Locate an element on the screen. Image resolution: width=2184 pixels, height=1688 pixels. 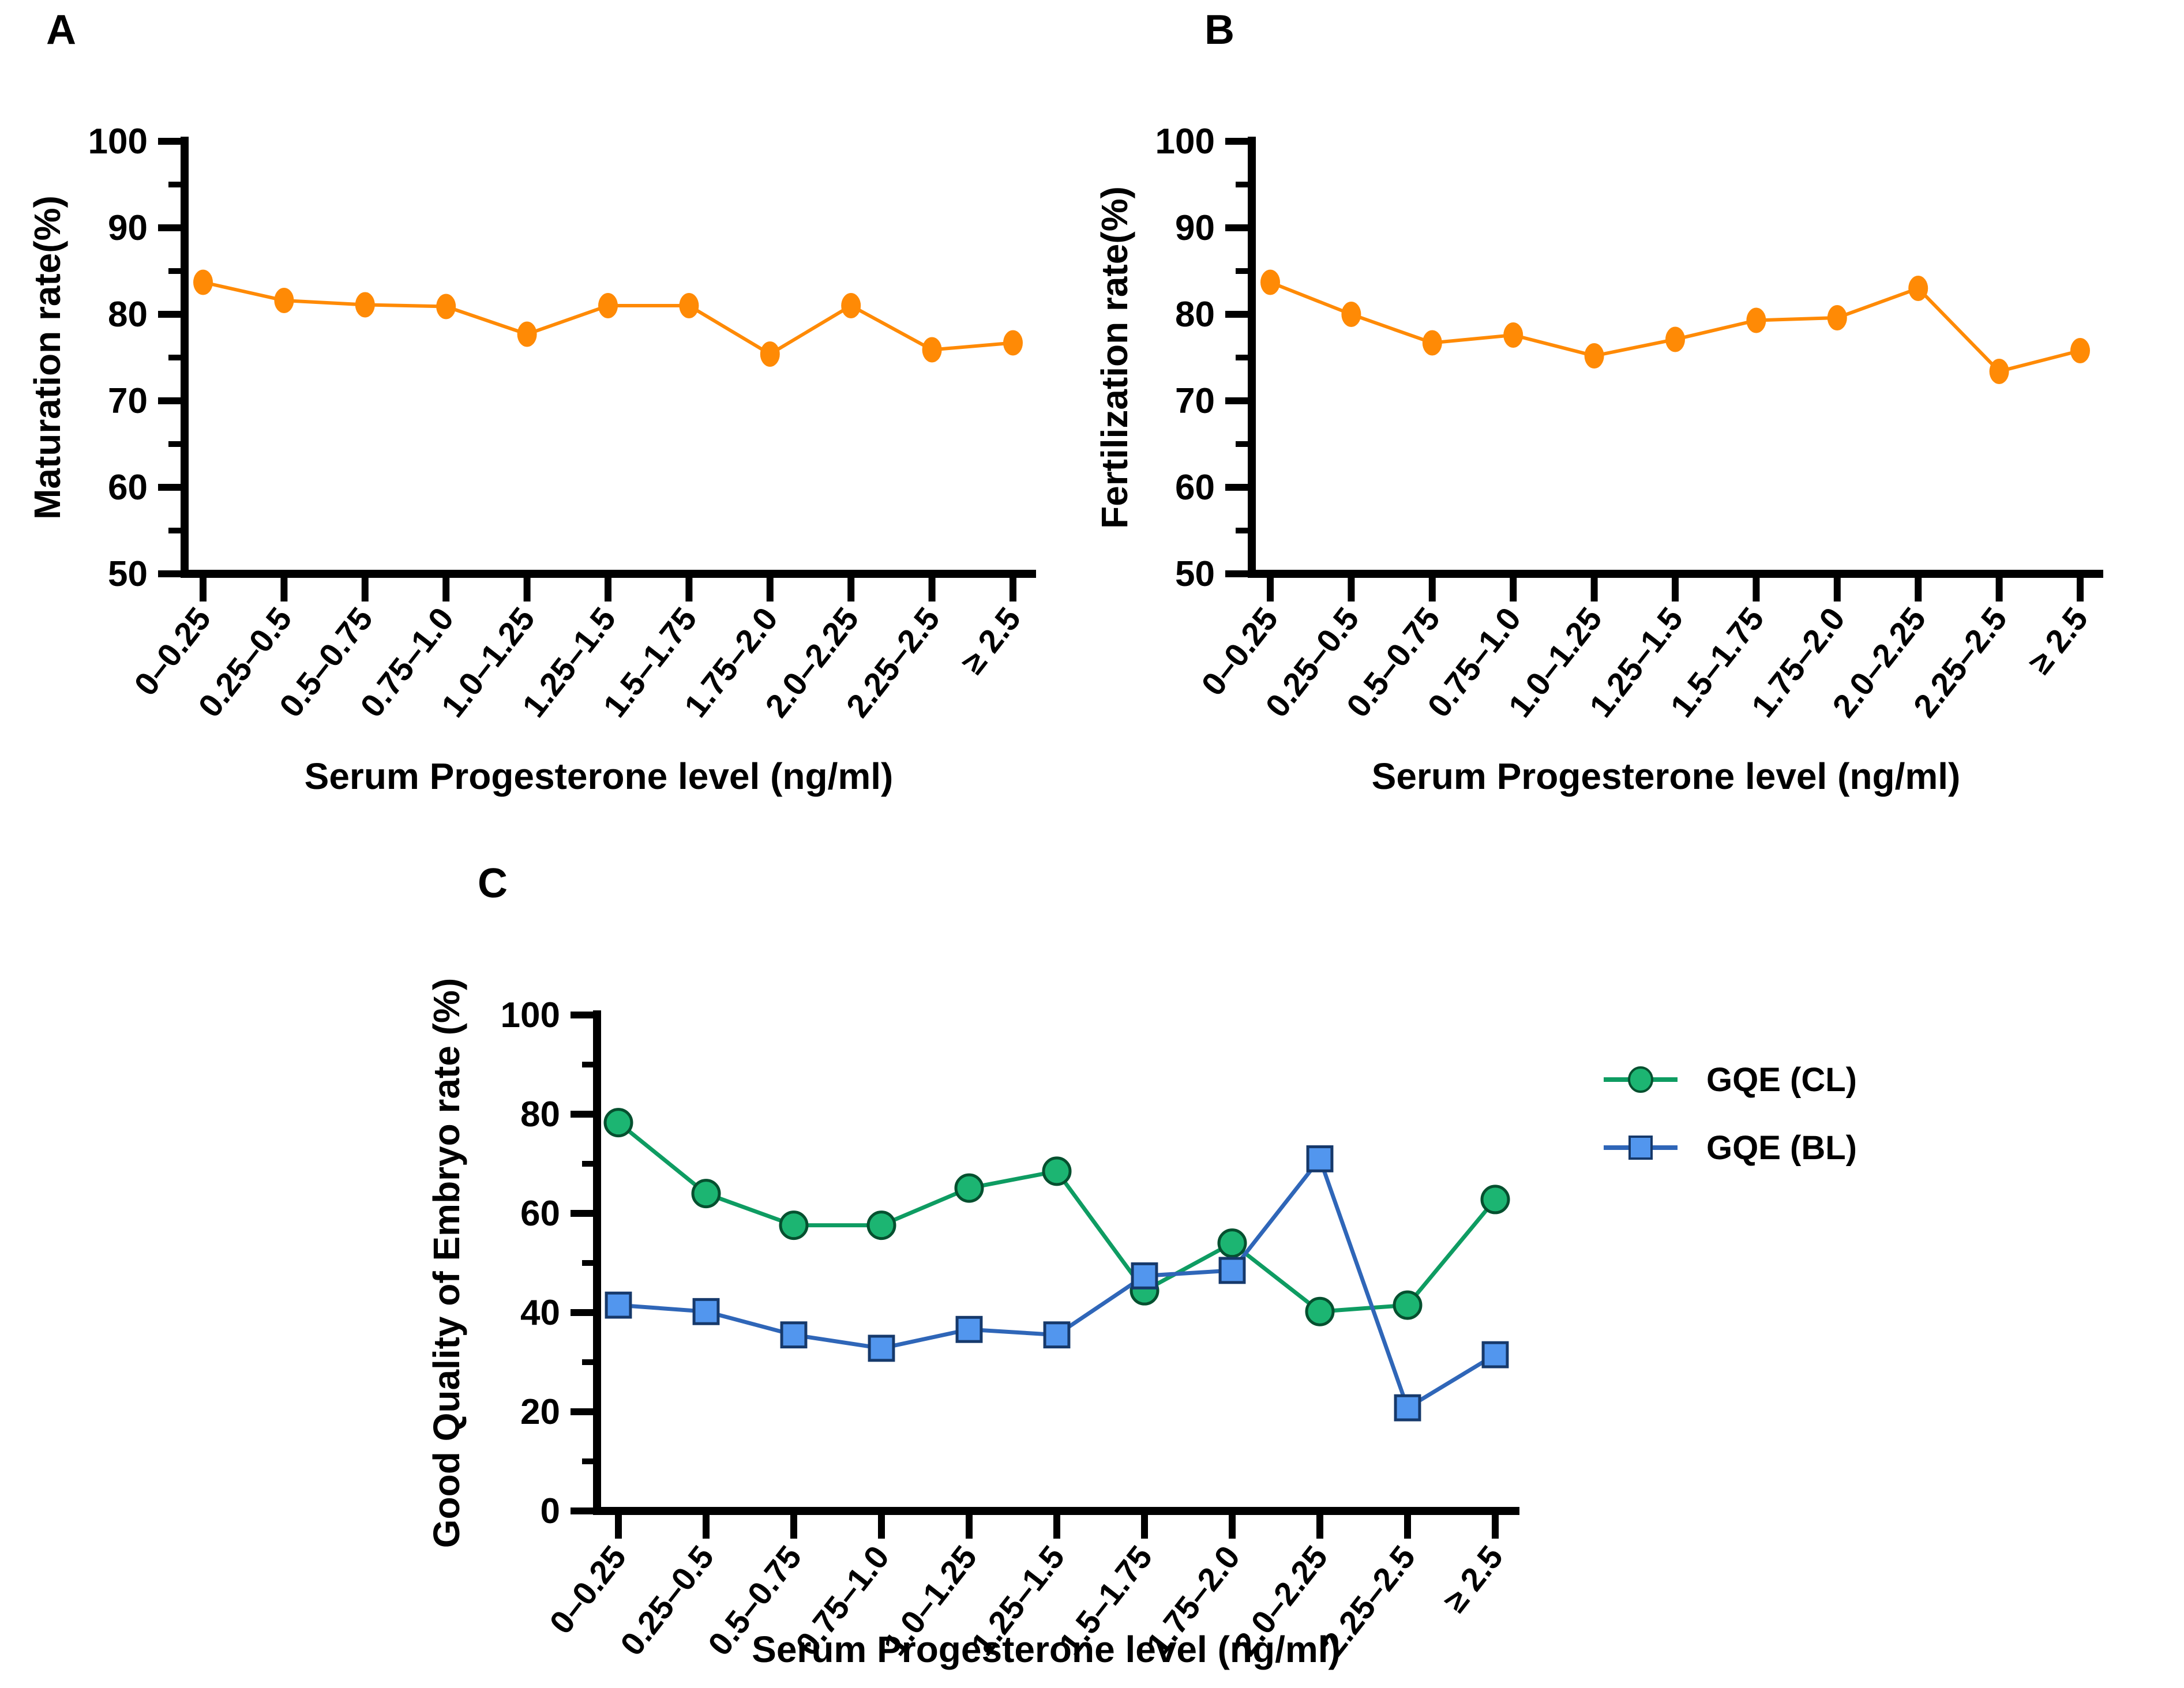
legend-item: GQE (BL) is located at coordinates (1730, 1148).